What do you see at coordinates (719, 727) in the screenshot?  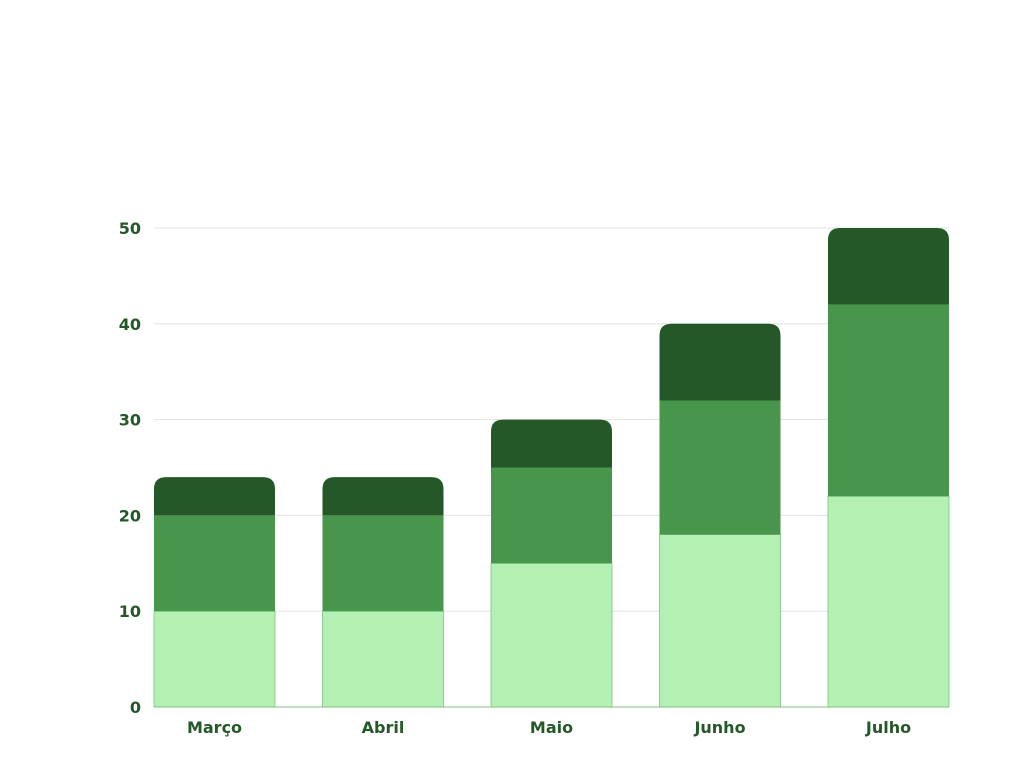 I see `x-tick-label: Junho` at bounding box center [719, 727].